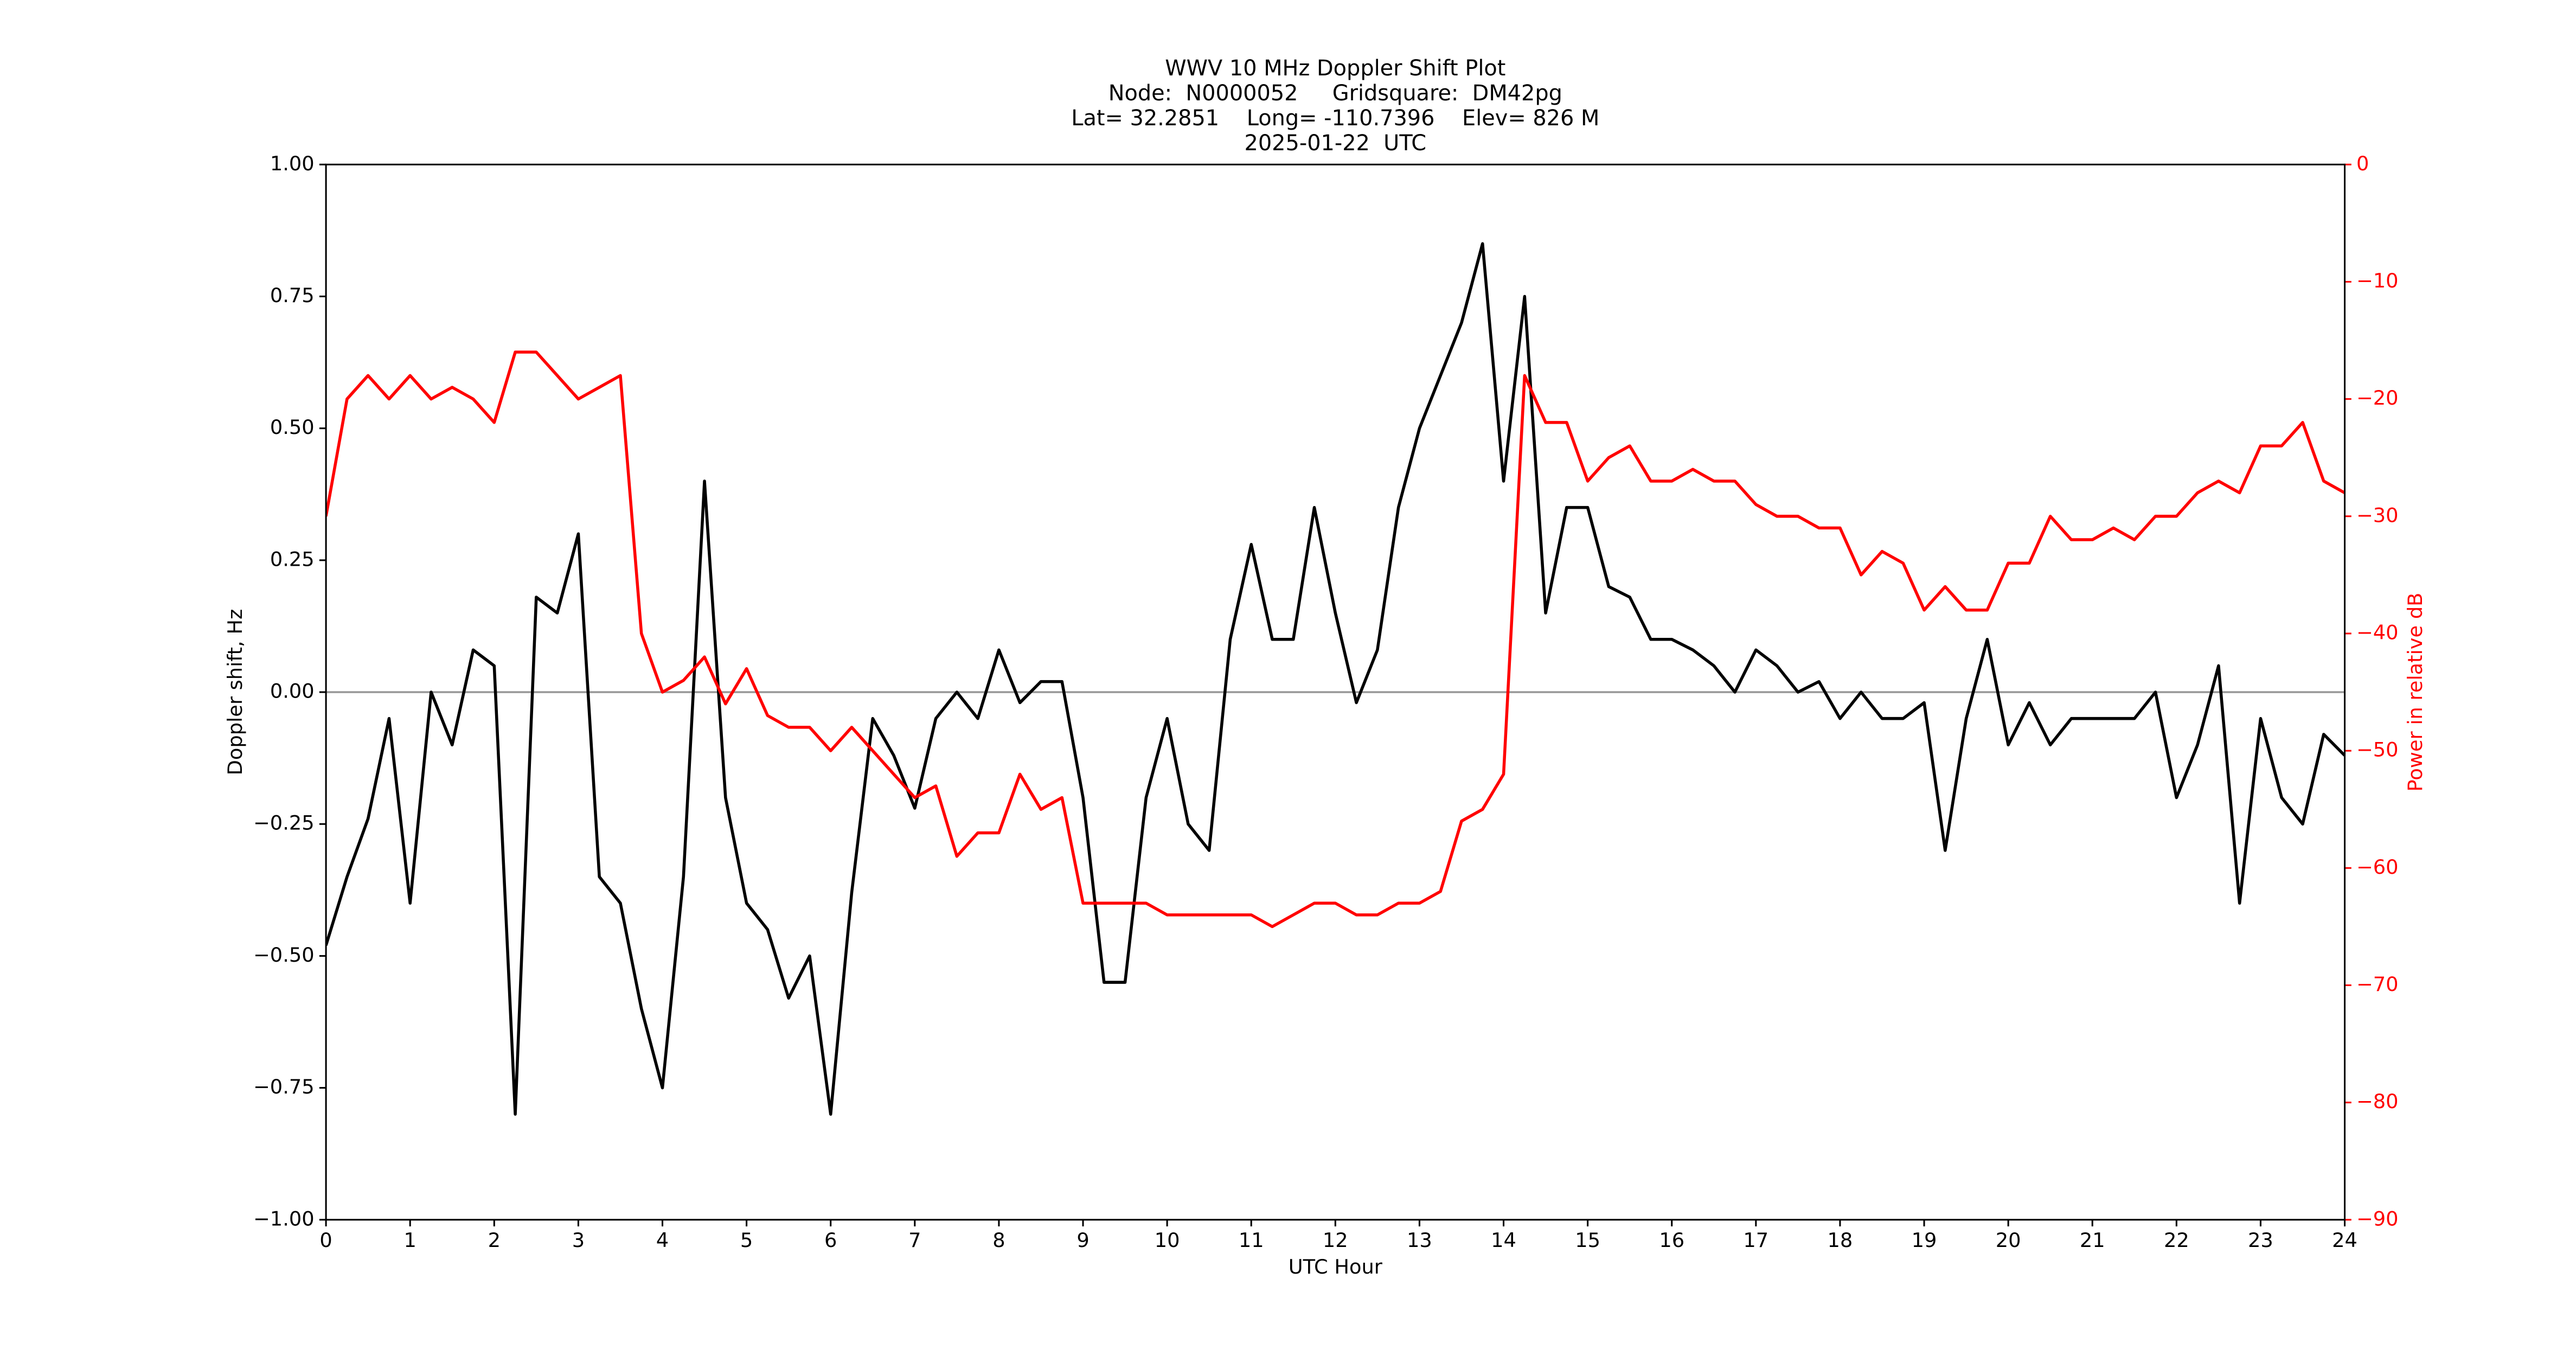 The height and width of the screenshot is (1356, 2576). Describe the element at coordinates (662, 1240) in the screenshot. I see `x-tick-label: 4` at that location.